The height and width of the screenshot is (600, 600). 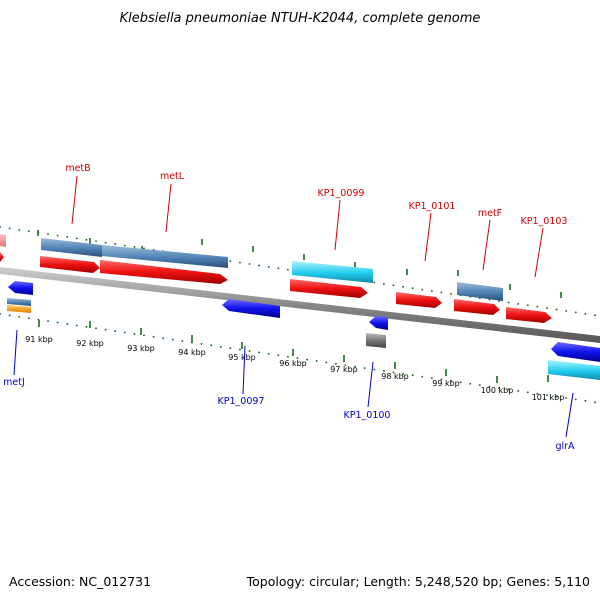 What do you see at coordinates (367, 415) in the screenshot?
I see `gene-label-KP1_0100: KP1_0100` at bounding box center [367, 415].